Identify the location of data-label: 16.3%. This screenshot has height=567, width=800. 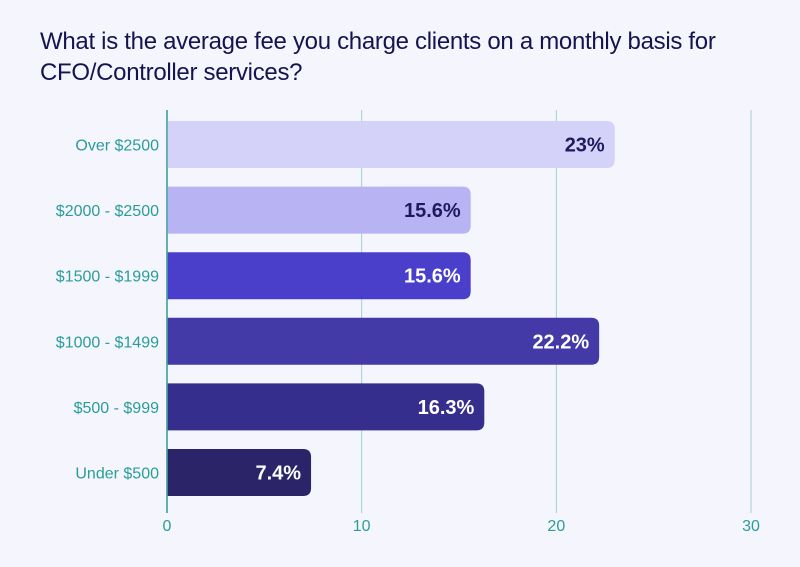
(446, 408).